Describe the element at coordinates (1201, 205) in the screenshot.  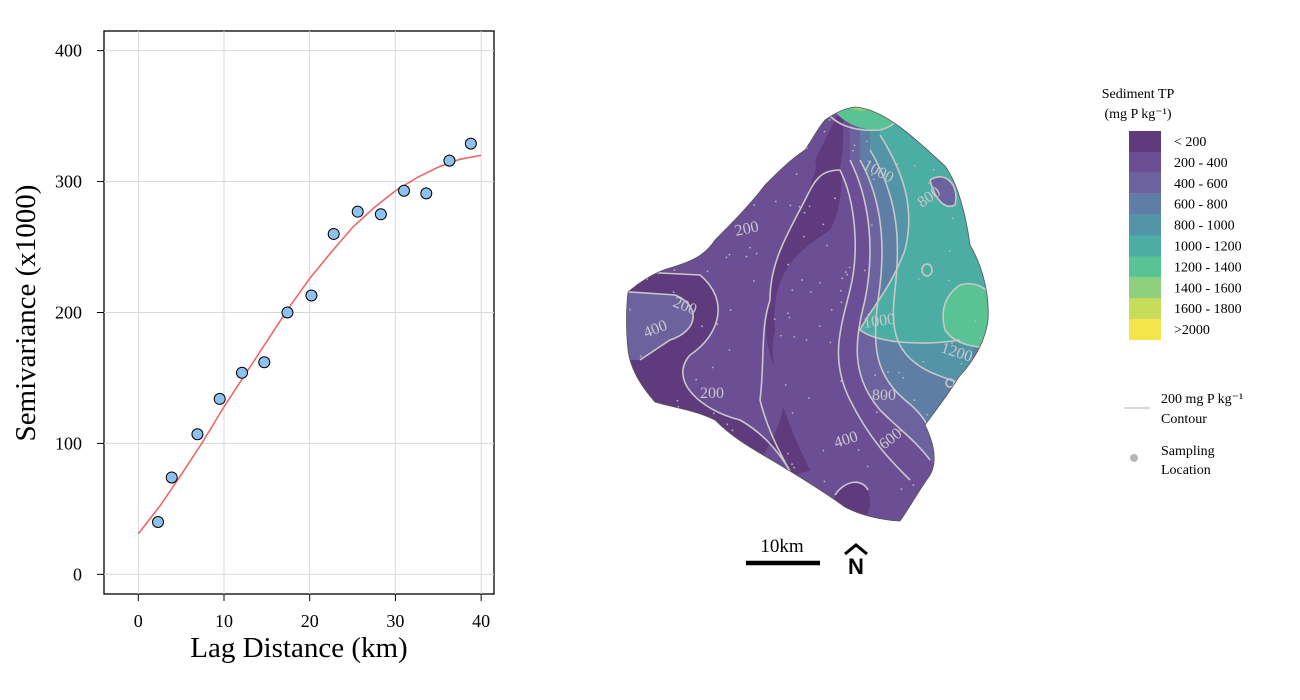
I see `legend-class-label: 600 - 800` at that location.